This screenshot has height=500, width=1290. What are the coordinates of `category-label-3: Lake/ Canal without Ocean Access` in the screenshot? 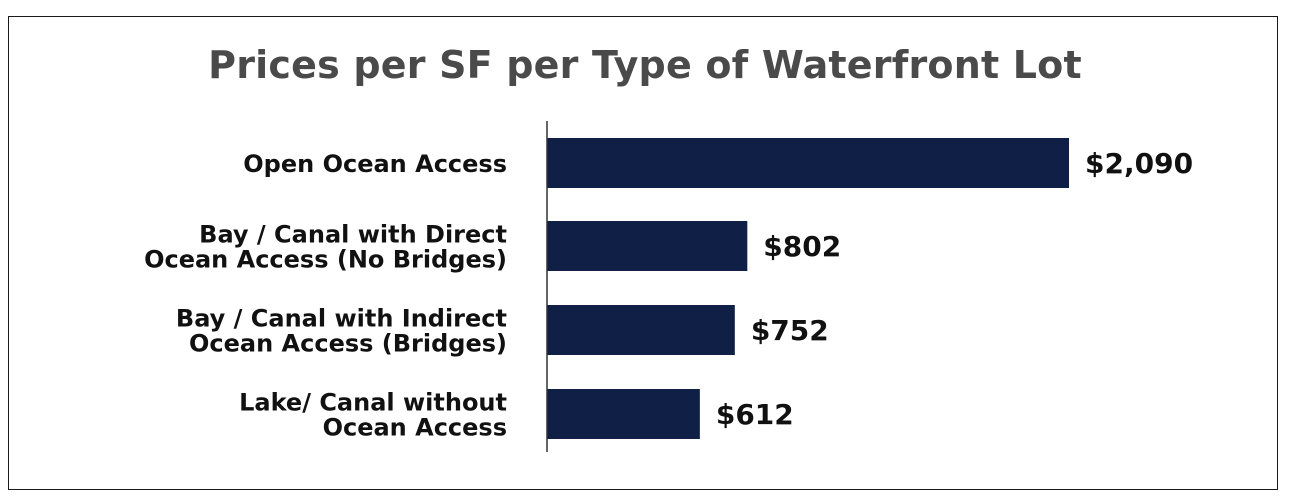 It's located at (373, 415).